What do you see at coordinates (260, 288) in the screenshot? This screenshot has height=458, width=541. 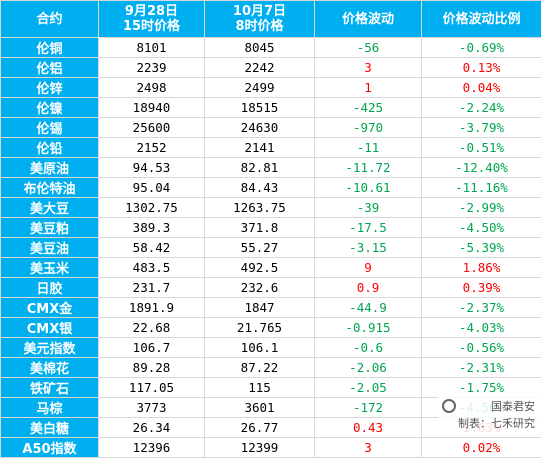 I see `price-oct7: 232.6` at bounding box center [260, 288].